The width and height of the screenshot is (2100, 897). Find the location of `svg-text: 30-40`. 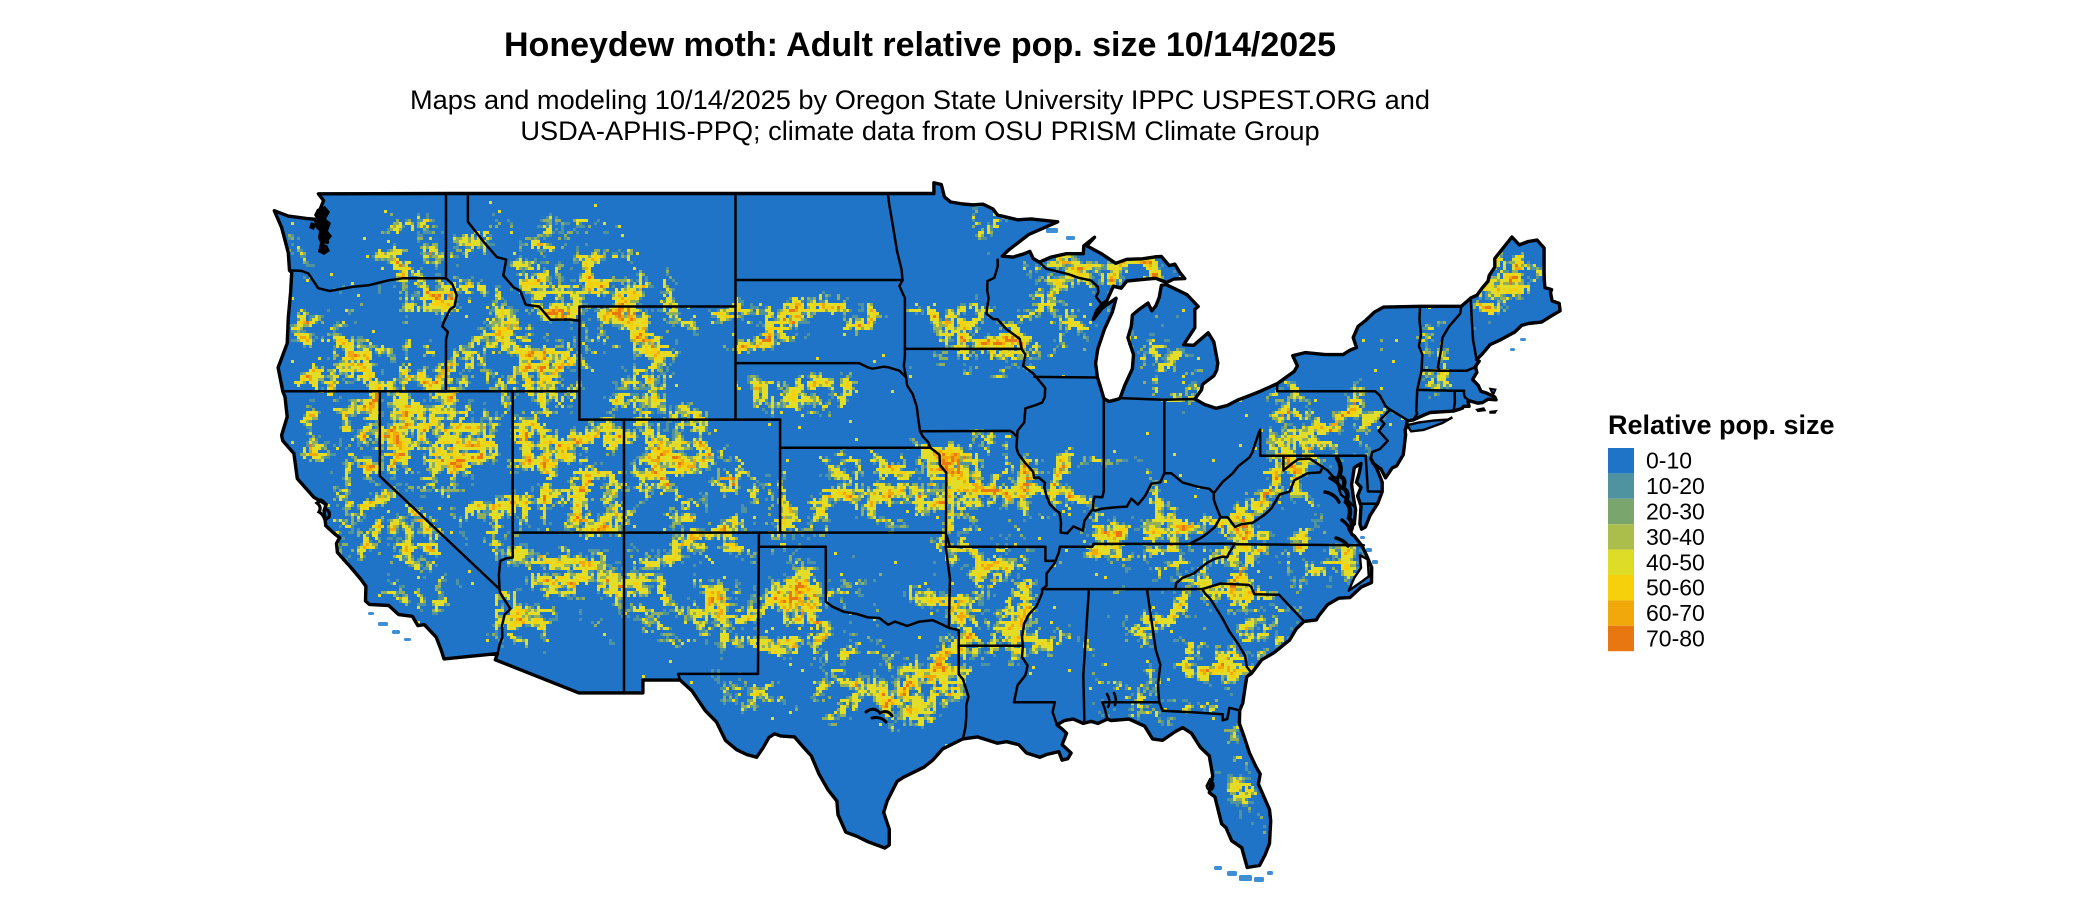

svg-text: 30-40 is located at coordinates (1675, 537).